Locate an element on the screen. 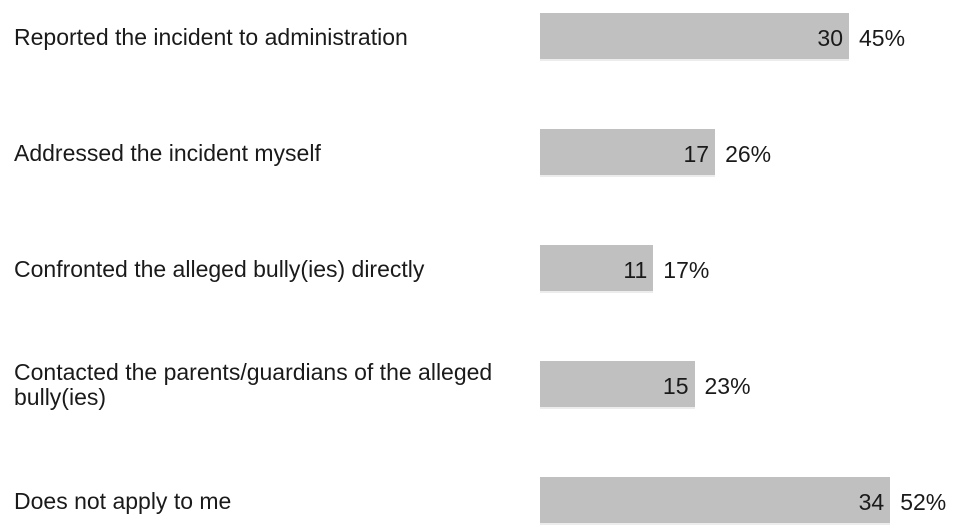 Image resolution: width=974 pixels, height=527 pixels. category-label: Addressed the incident myself is located at coordinates (167, 152).